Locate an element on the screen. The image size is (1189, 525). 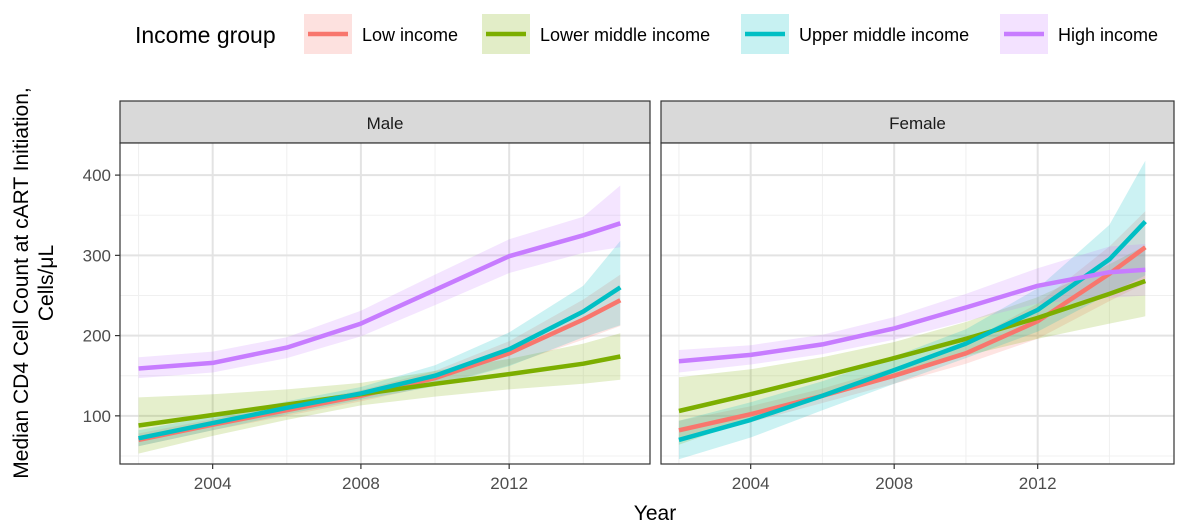
legend-label: Low income is located at coordinates (410, 35).